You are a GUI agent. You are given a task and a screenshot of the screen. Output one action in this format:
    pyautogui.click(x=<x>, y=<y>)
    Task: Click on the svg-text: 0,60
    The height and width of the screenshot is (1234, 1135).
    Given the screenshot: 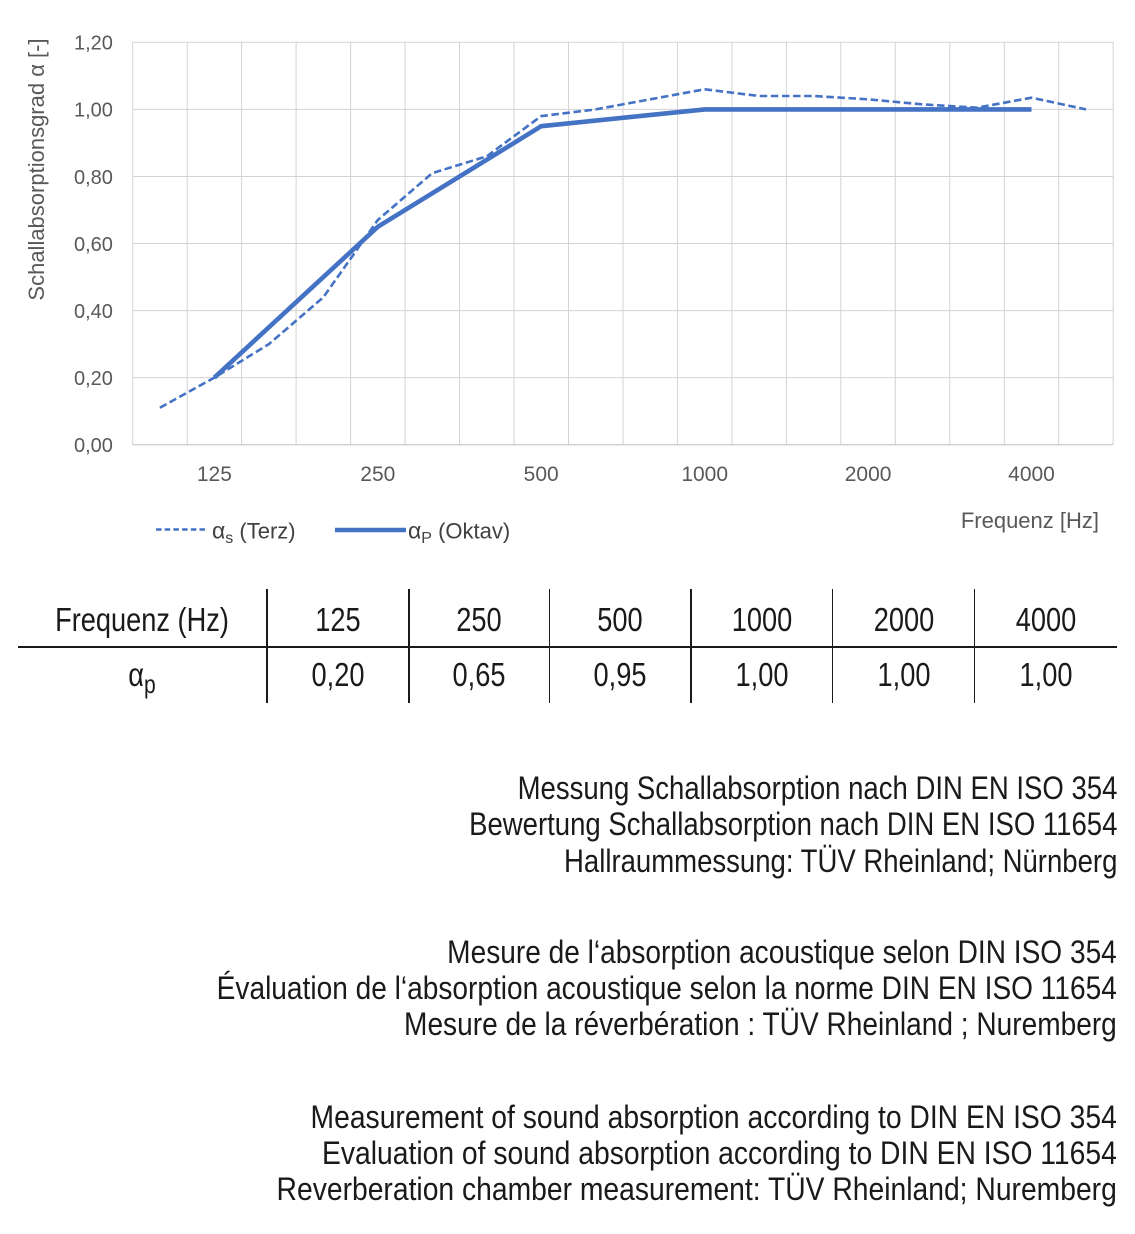 What is the action you would take?
    pyautogui.click(x=93, y=245)
    